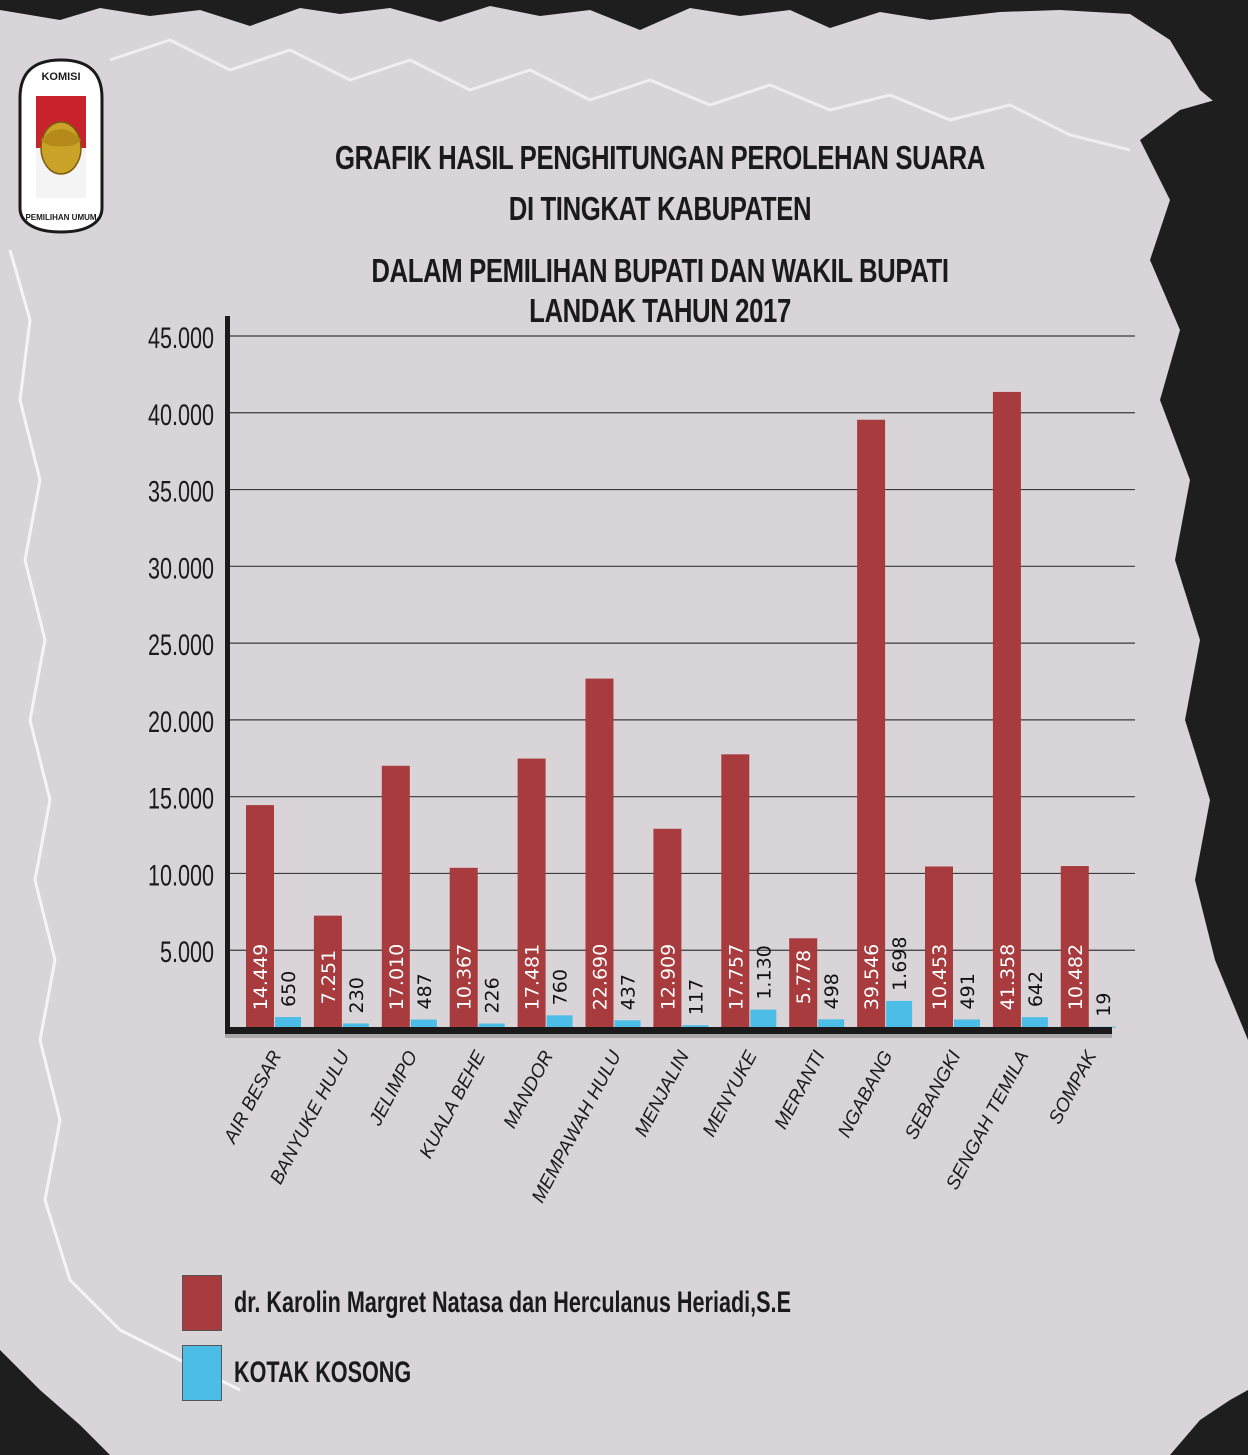 Image resolution: width=1248 pixels, height=1455 pixels. Describe the element at coordinates (933, 1095) in the screenshot. I see `x-category-label: SEBANGKI` at that location.